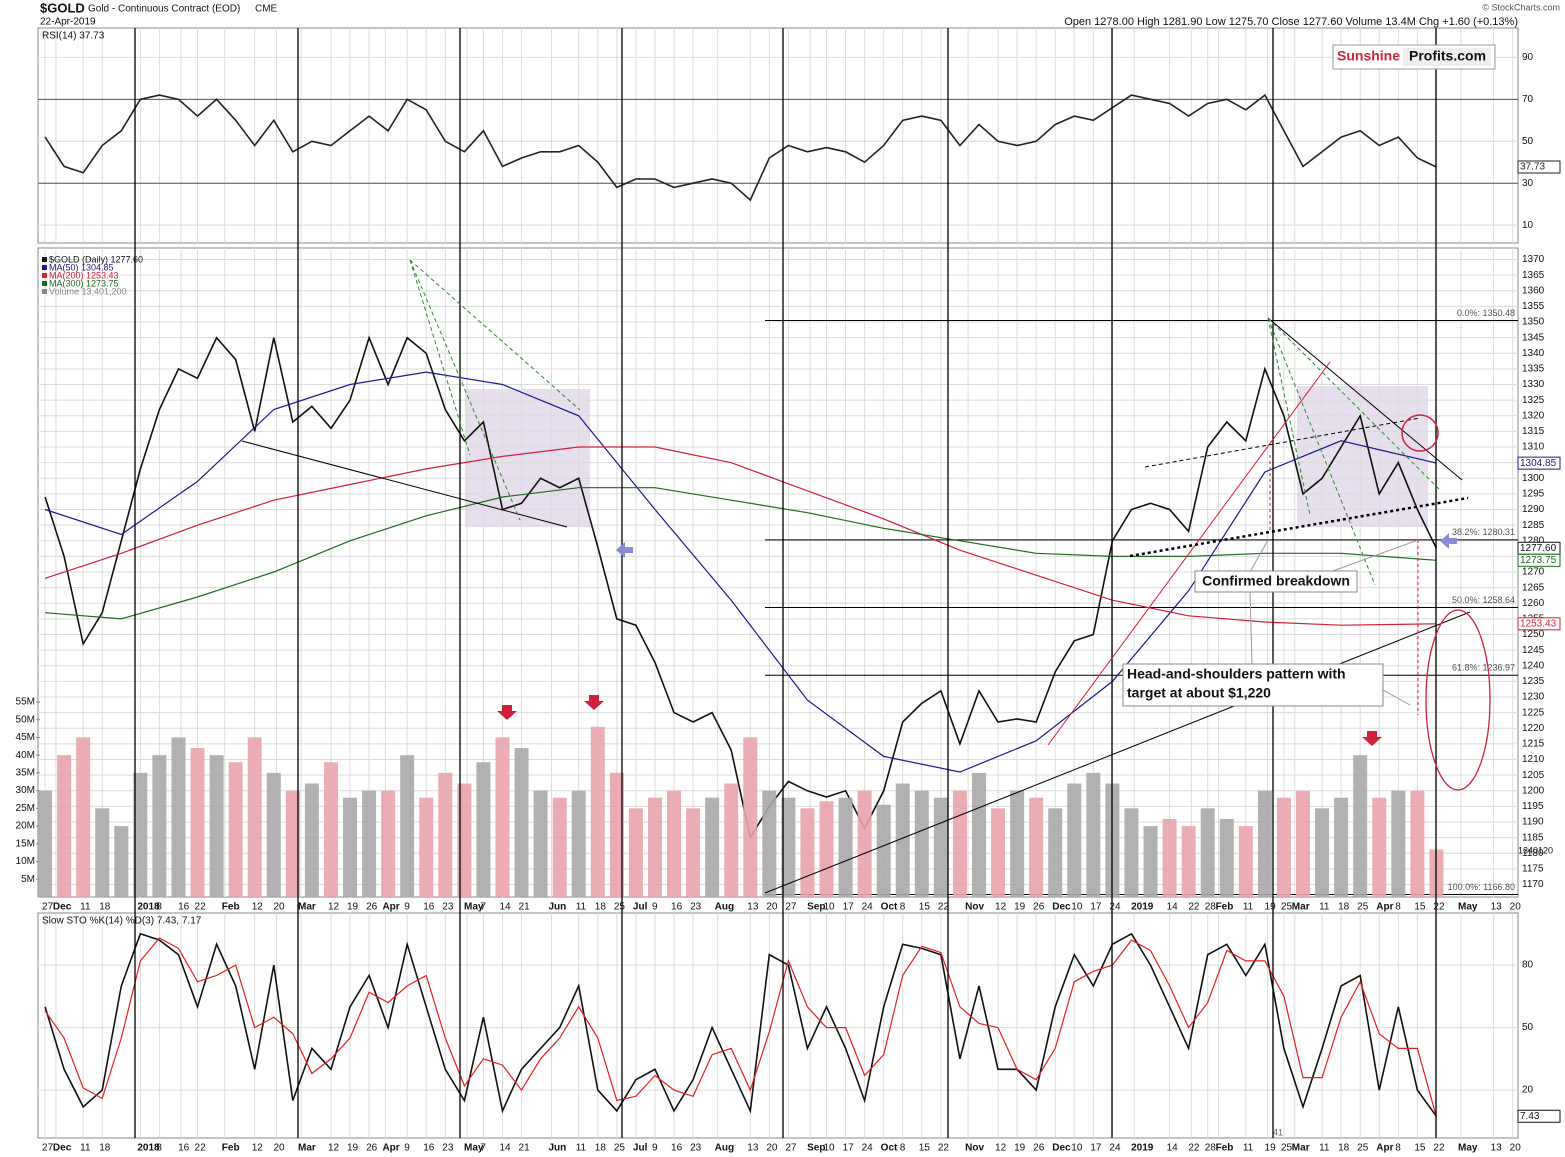 The height and width of the screenshot is (1157, 1565). I want to click on x-tick-label: 21, so click(525, 907).